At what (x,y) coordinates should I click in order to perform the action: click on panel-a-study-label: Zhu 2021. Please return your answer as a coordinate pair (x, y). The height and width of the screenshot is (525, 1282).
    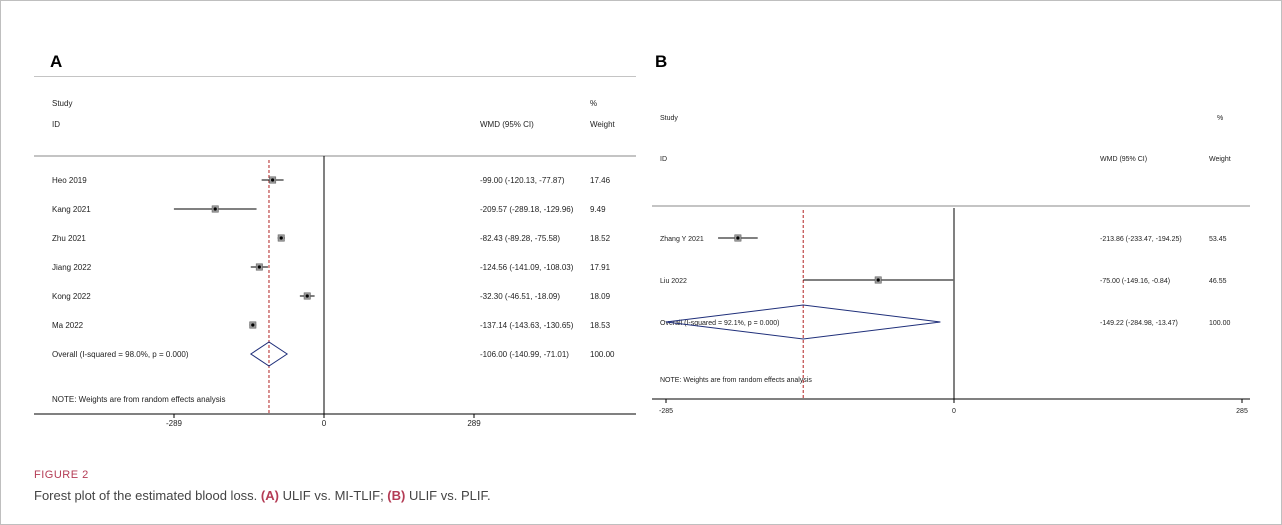
    Looking at the image, I should click on (69, 238).